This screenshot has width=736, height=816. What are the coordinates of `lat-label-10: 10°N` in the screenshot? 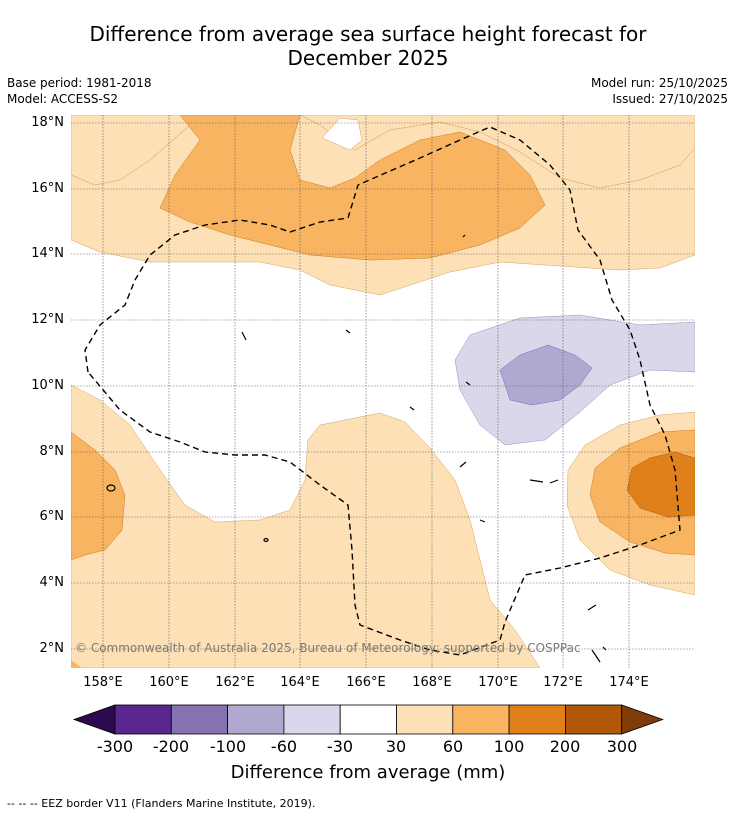 It's located at (47, 385).